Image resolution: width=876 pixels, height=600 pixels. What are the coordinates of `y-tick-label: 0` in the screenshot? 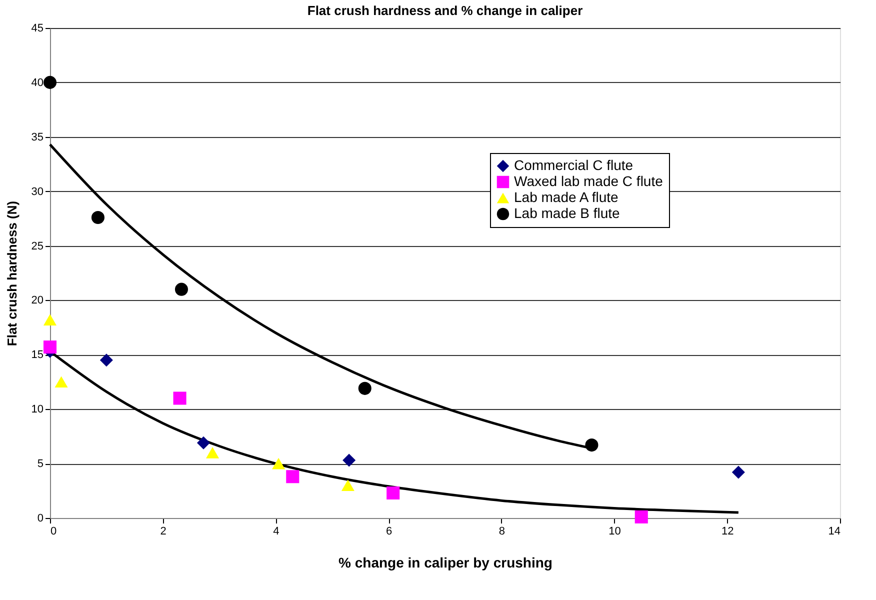 It's located at (40, 518).